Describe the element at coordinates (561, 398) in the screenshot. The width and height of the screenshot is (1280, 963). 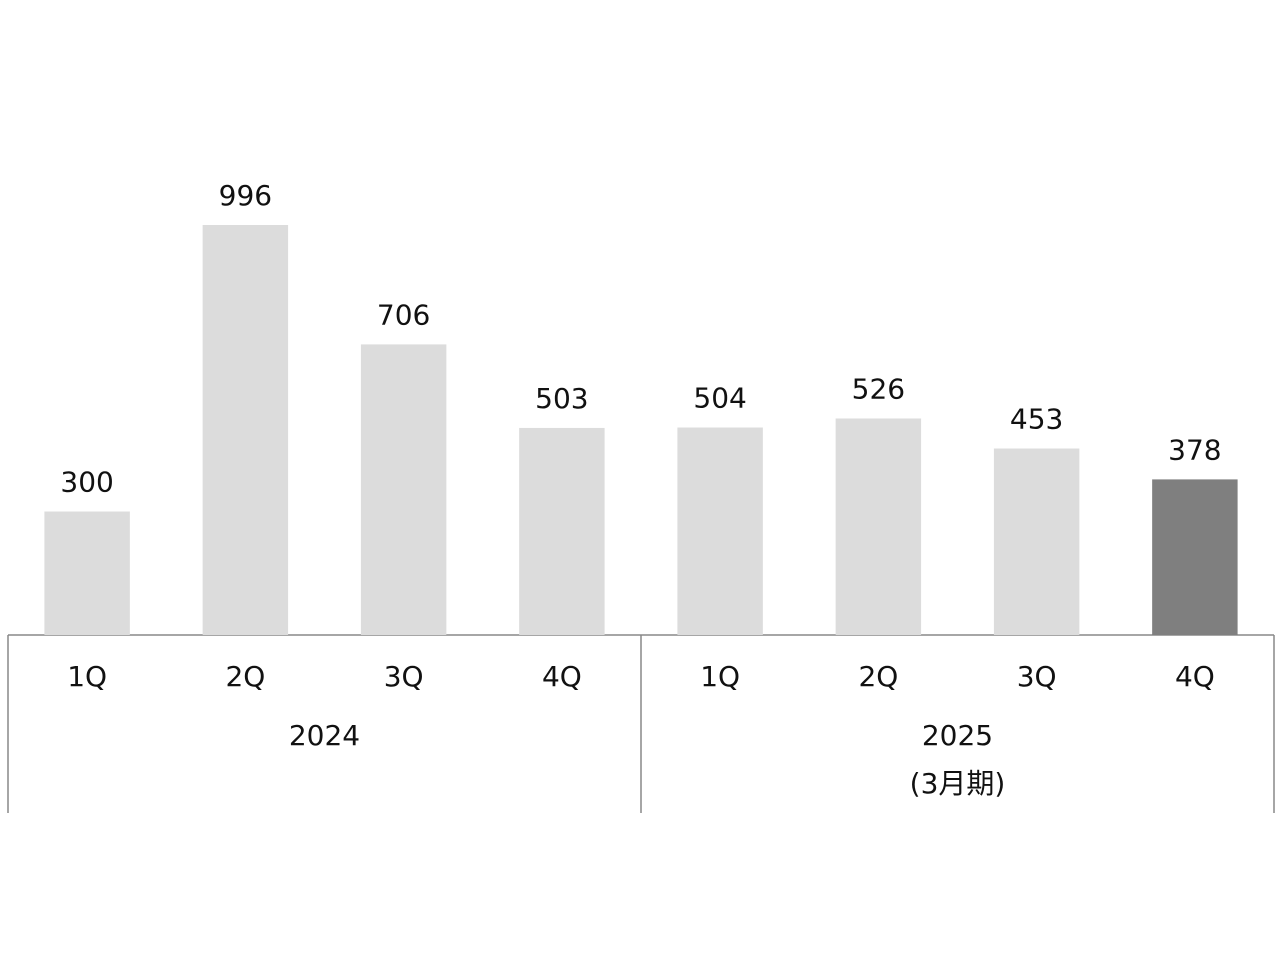
I see `value-label: 503` at that location.